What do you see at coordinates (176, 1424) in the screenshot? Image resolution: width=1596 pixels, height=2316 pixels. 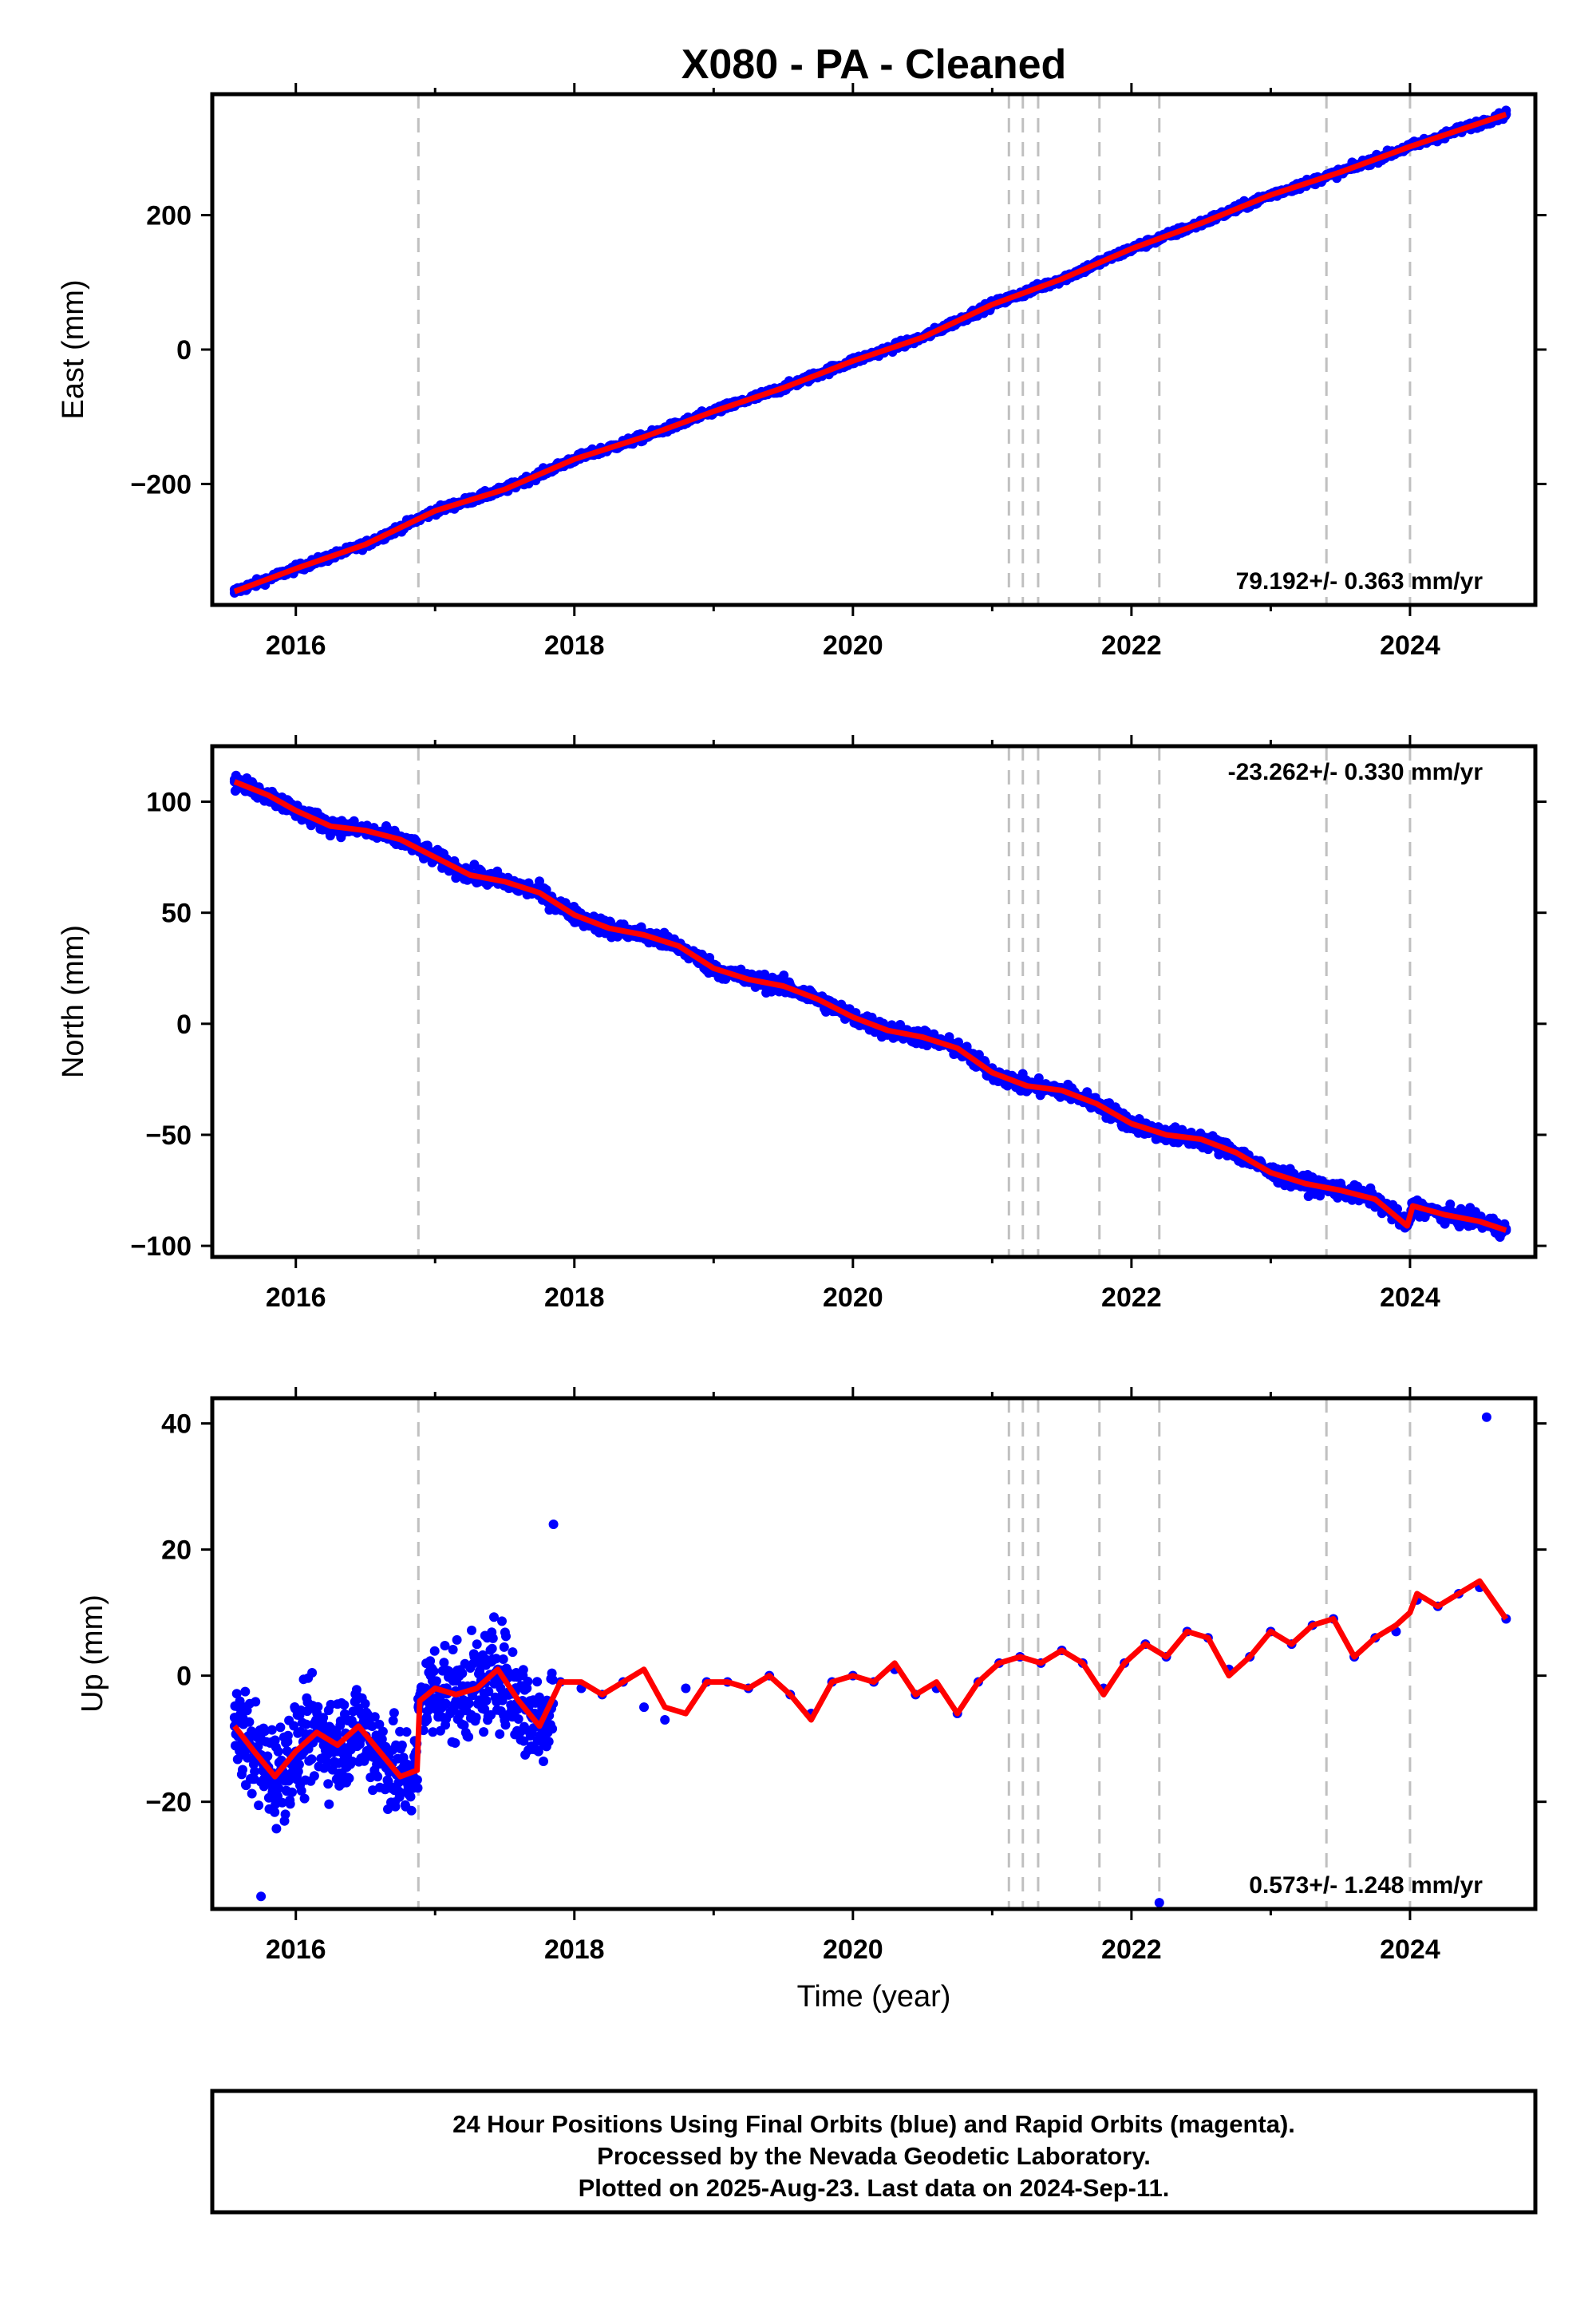 I see `y-tick-label: 40` at bounding box center [176, 1424].